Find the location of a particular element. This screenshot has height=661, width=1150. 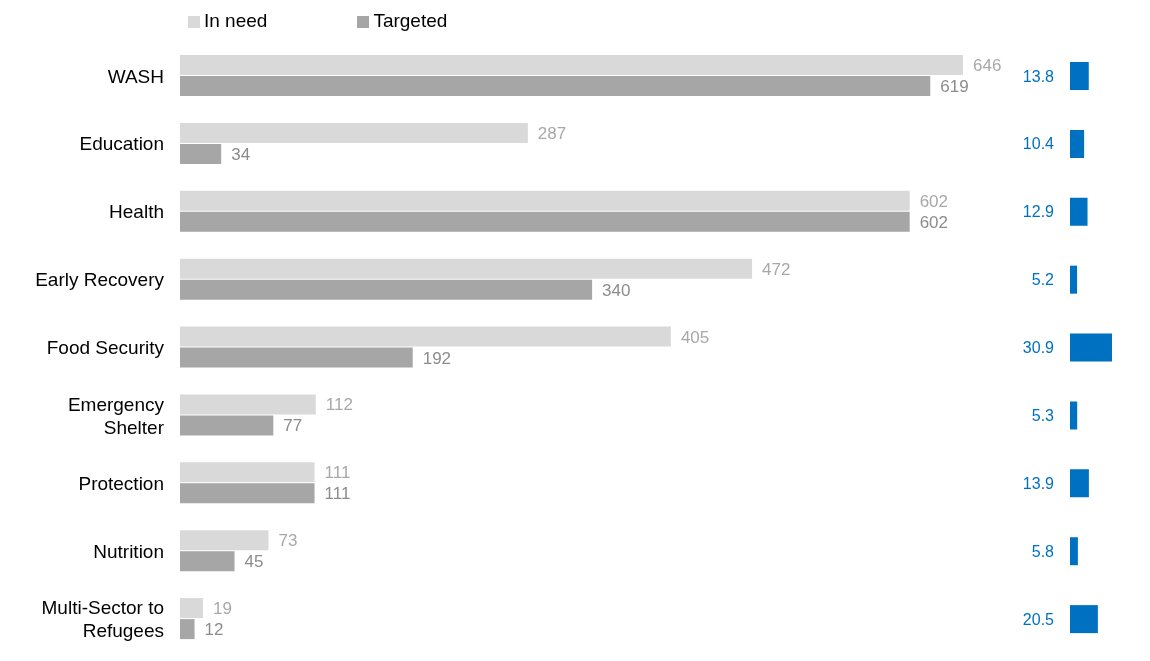

legend-label: In need is located at coordinates (236, 20).